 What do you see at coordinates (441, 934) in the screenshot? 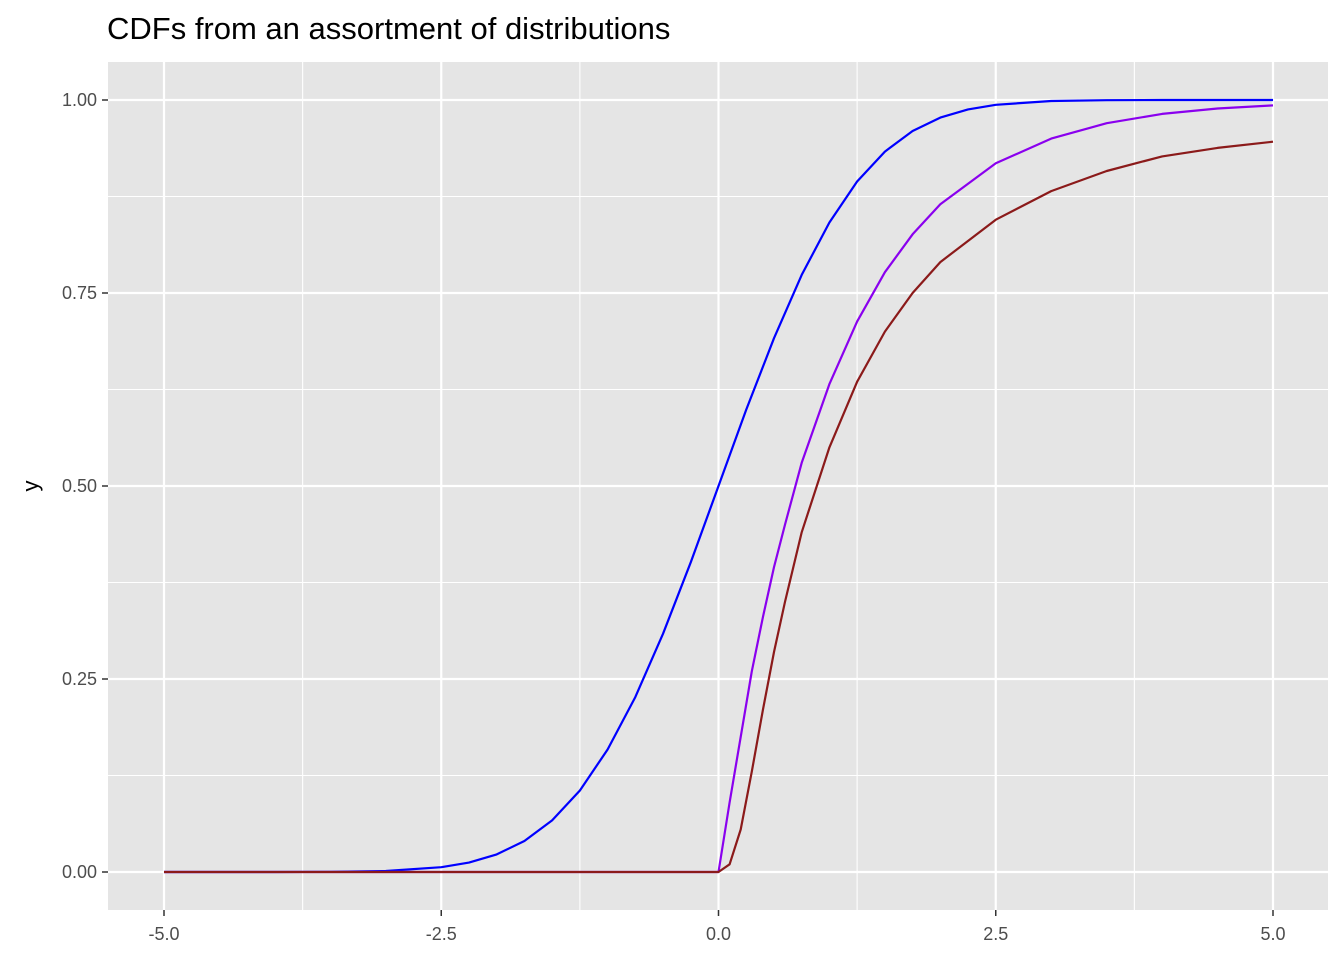
I see `x-tick-label: -2.5` at bounding box center [441, 934].